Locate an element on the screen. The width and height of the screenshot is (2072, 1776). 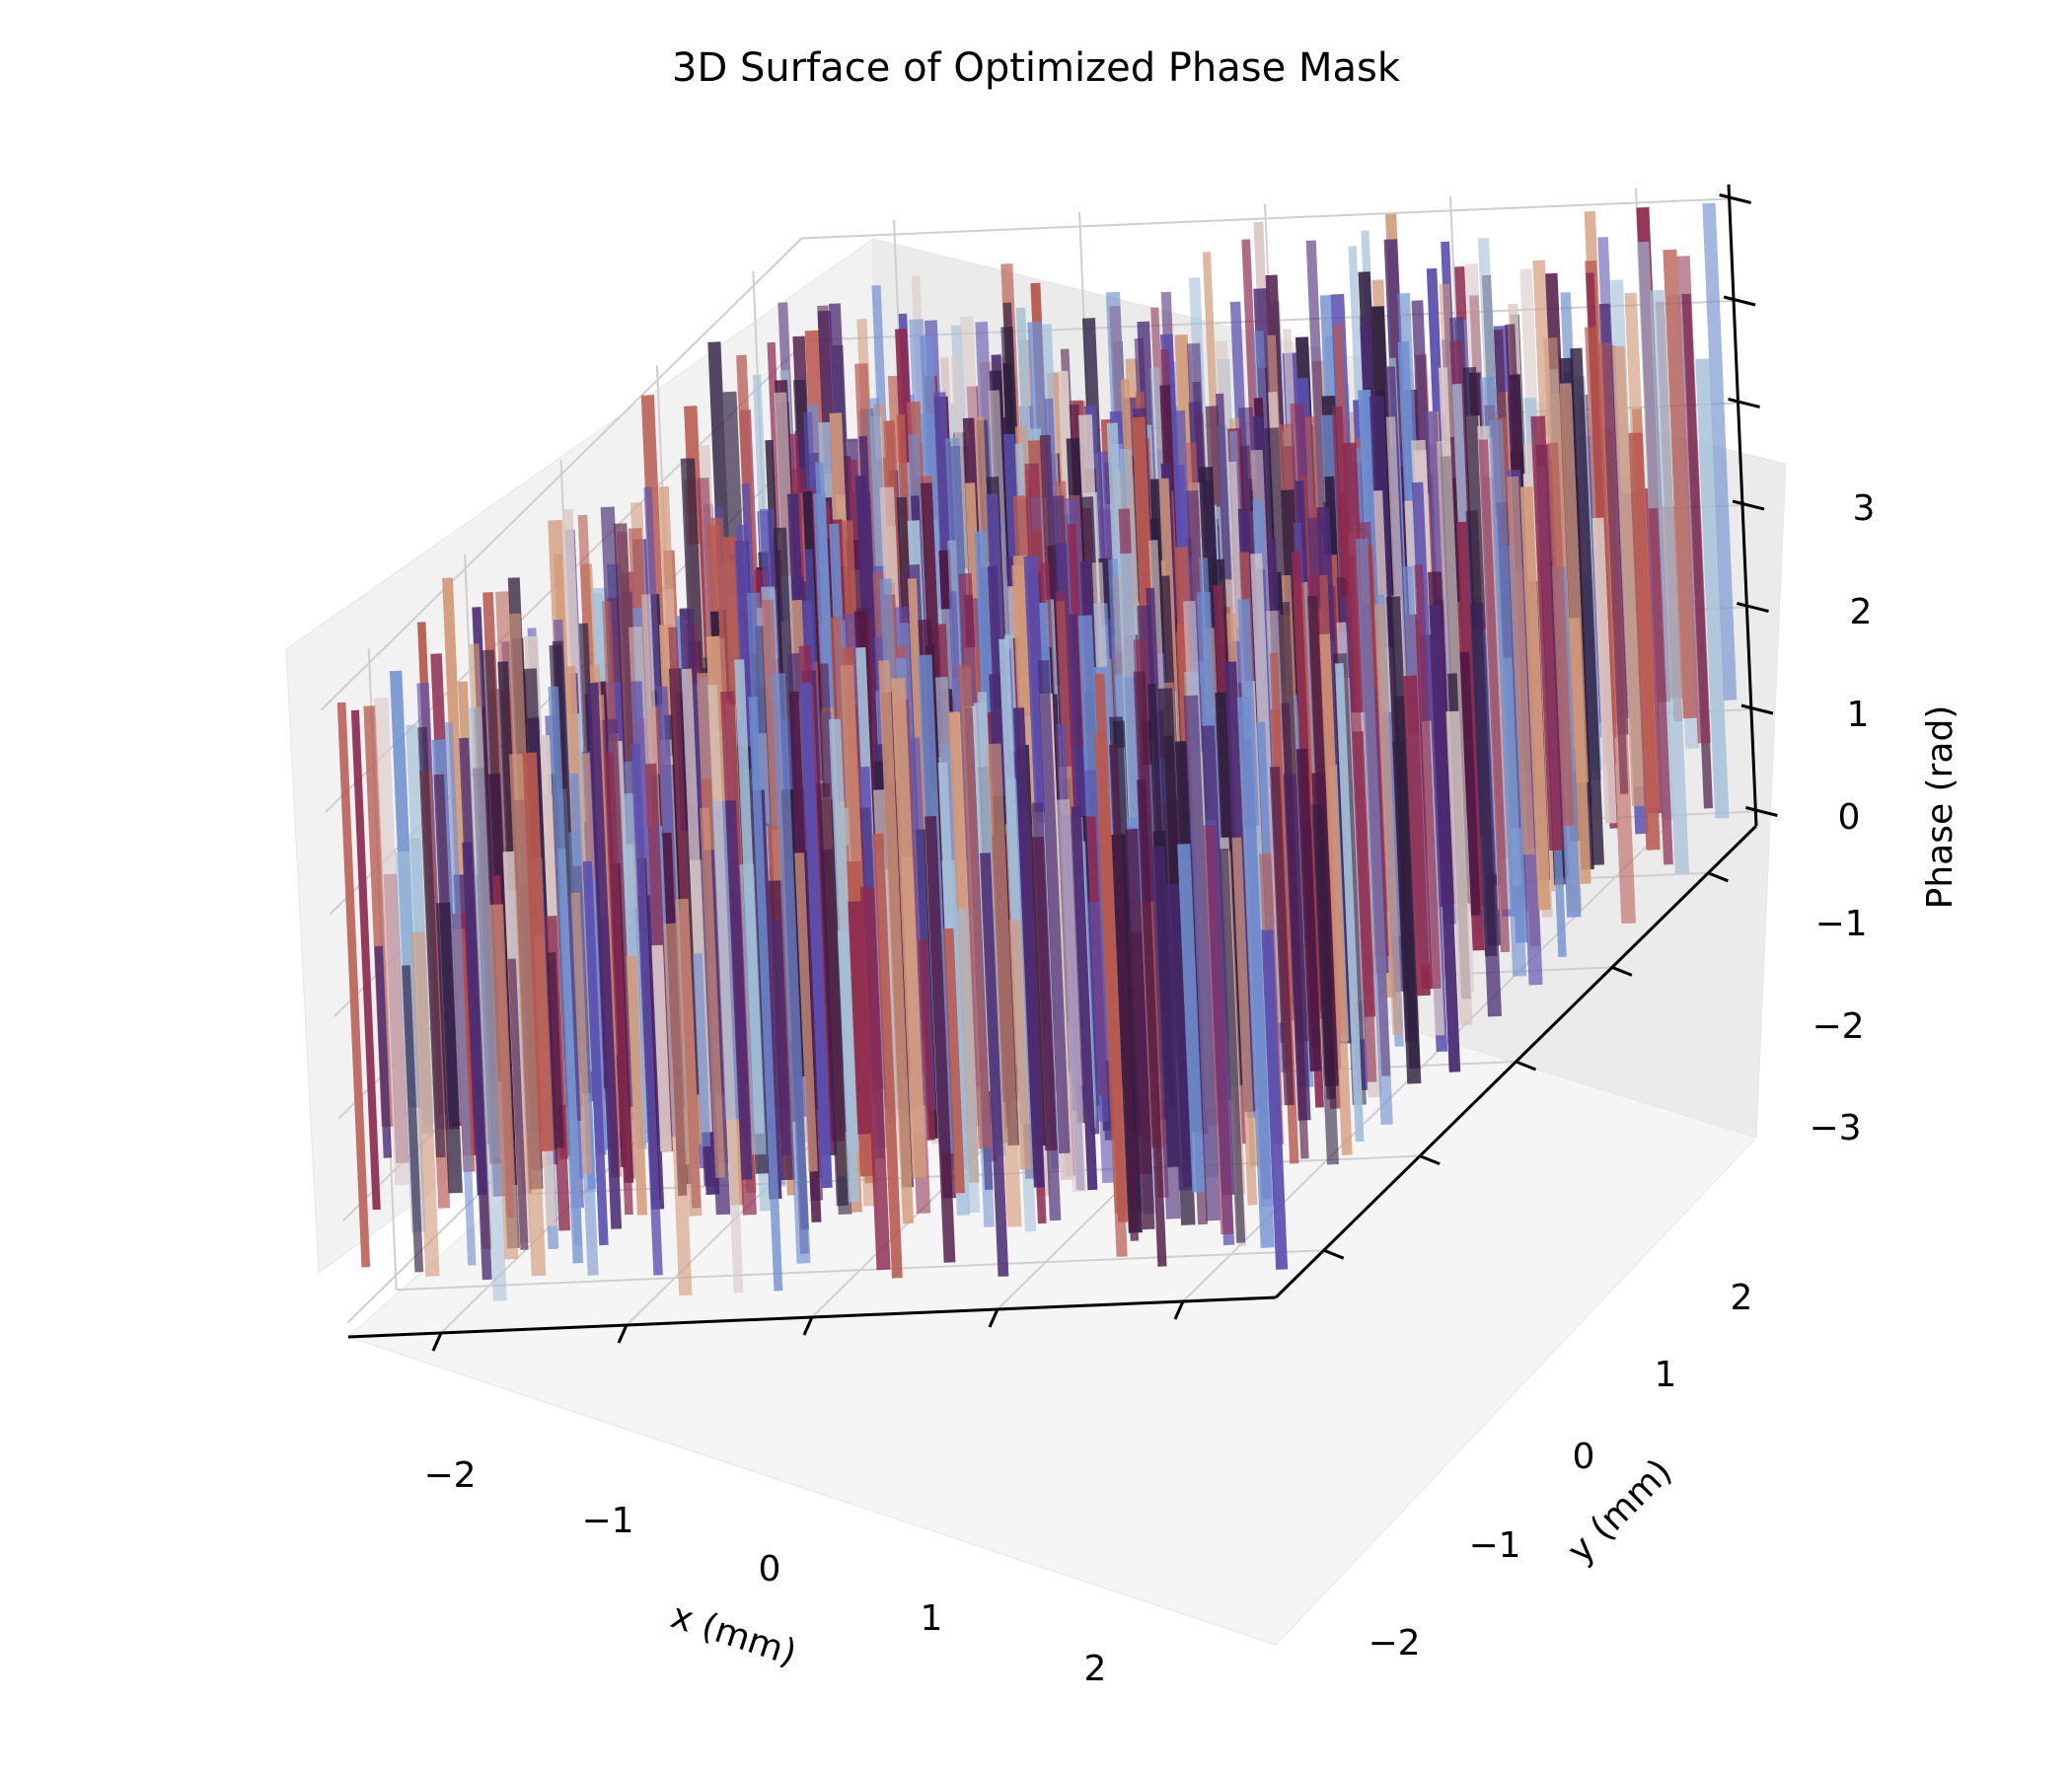
tick-labels-x: −2 −1 0 1 2 is located at coordinates (765, 1572).